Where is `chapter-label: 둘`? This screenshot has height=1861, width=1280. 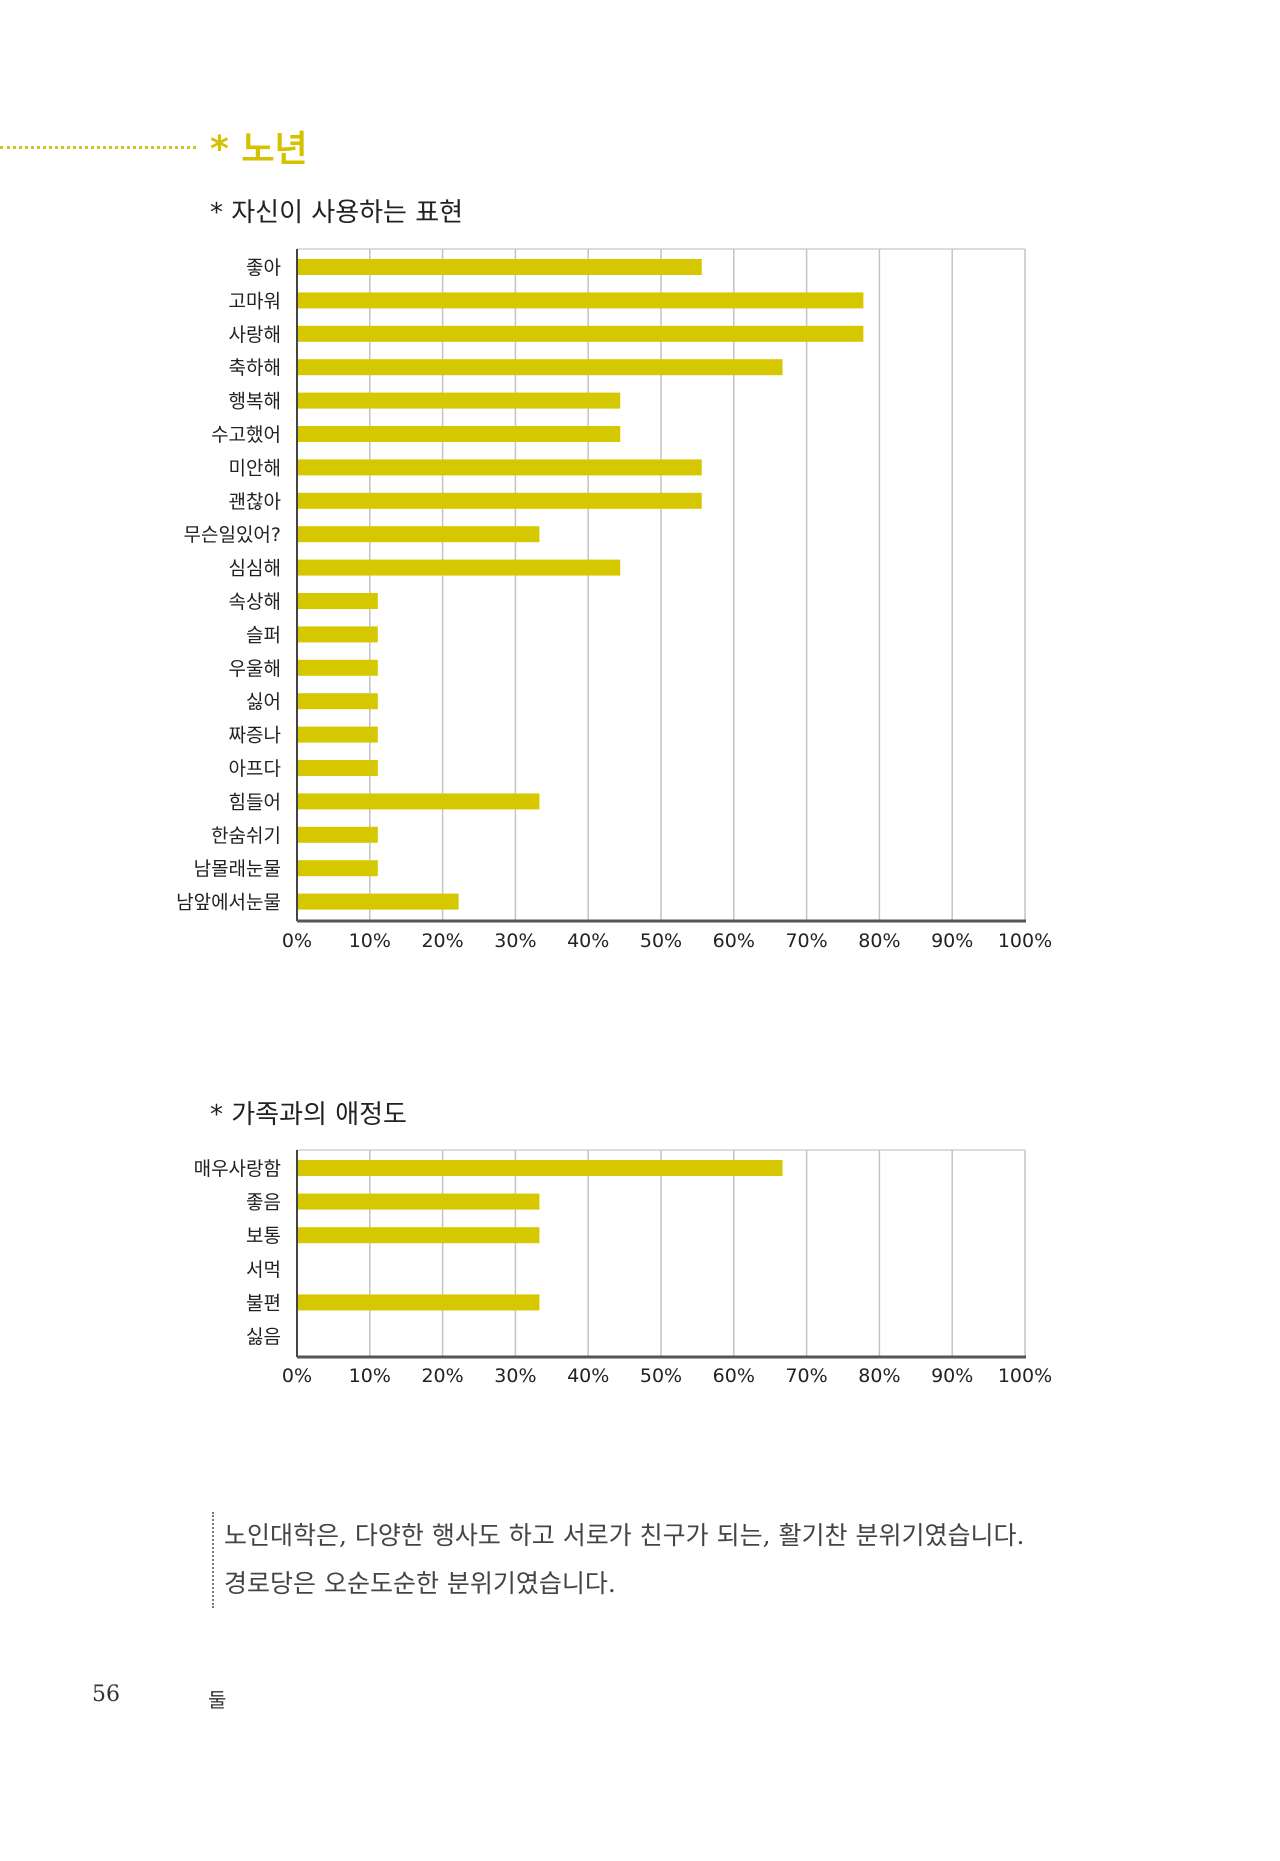
chapter-label: 둘 is located at coordinates (217, 1700).